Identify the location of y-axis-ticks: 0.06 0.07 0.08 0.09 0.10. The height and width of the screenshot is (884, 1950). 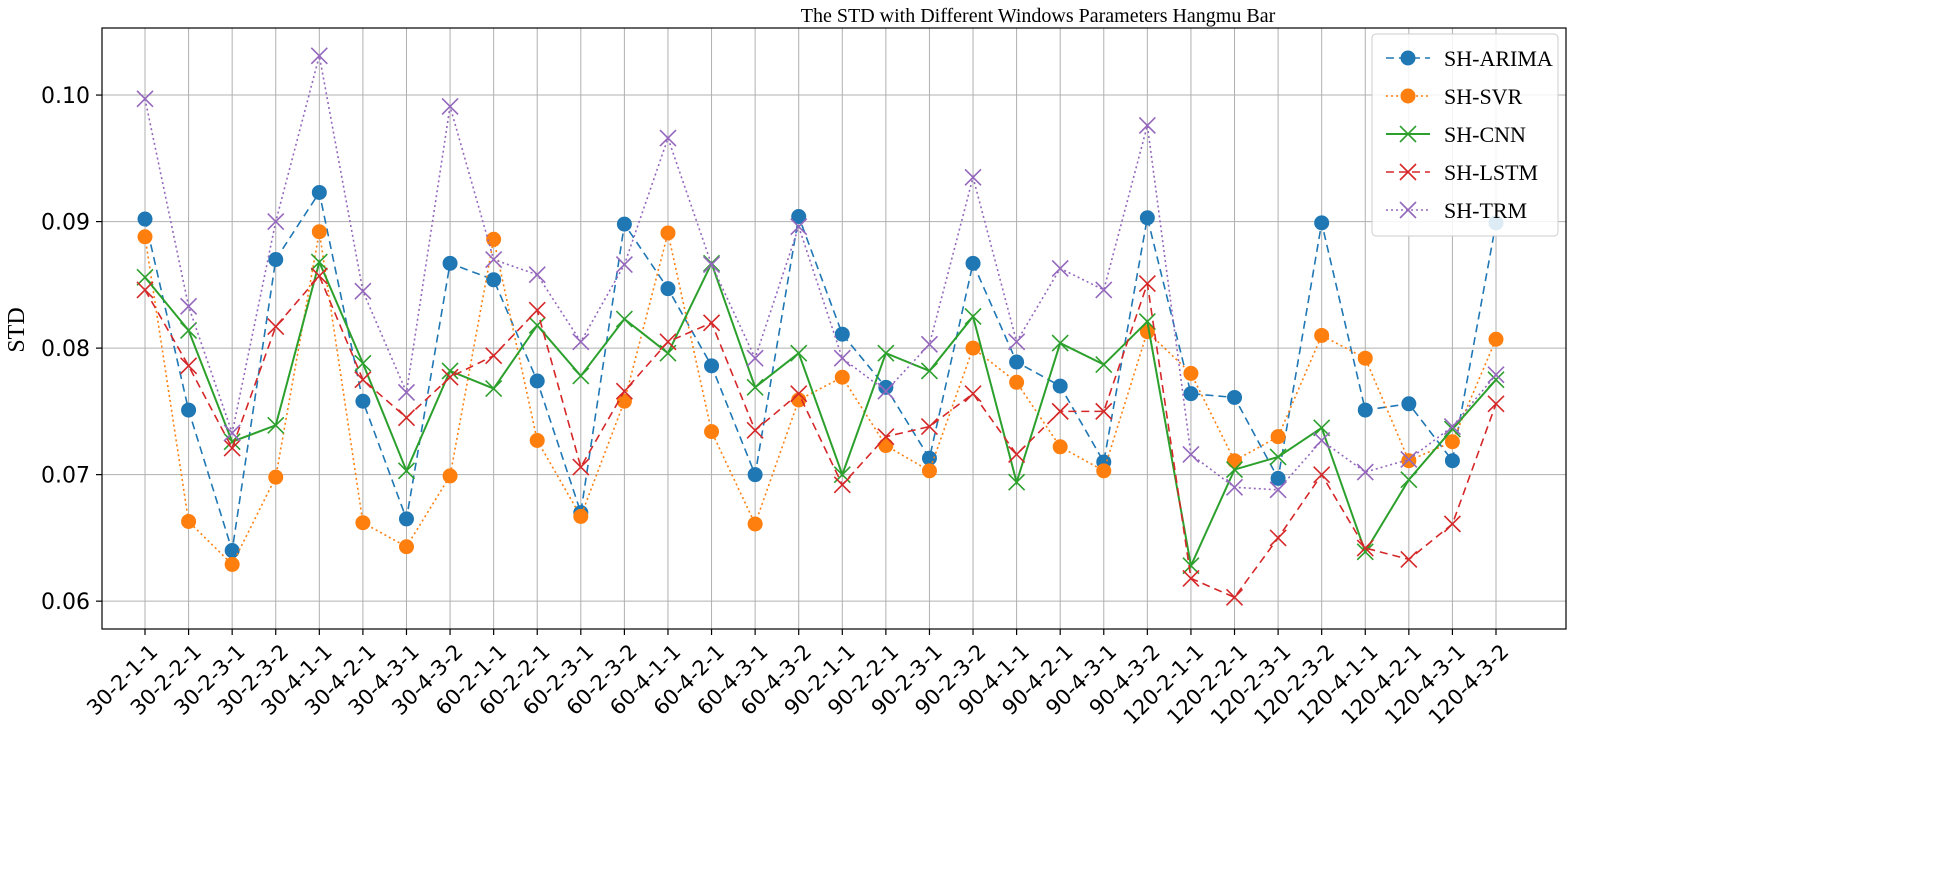
(71, 349).